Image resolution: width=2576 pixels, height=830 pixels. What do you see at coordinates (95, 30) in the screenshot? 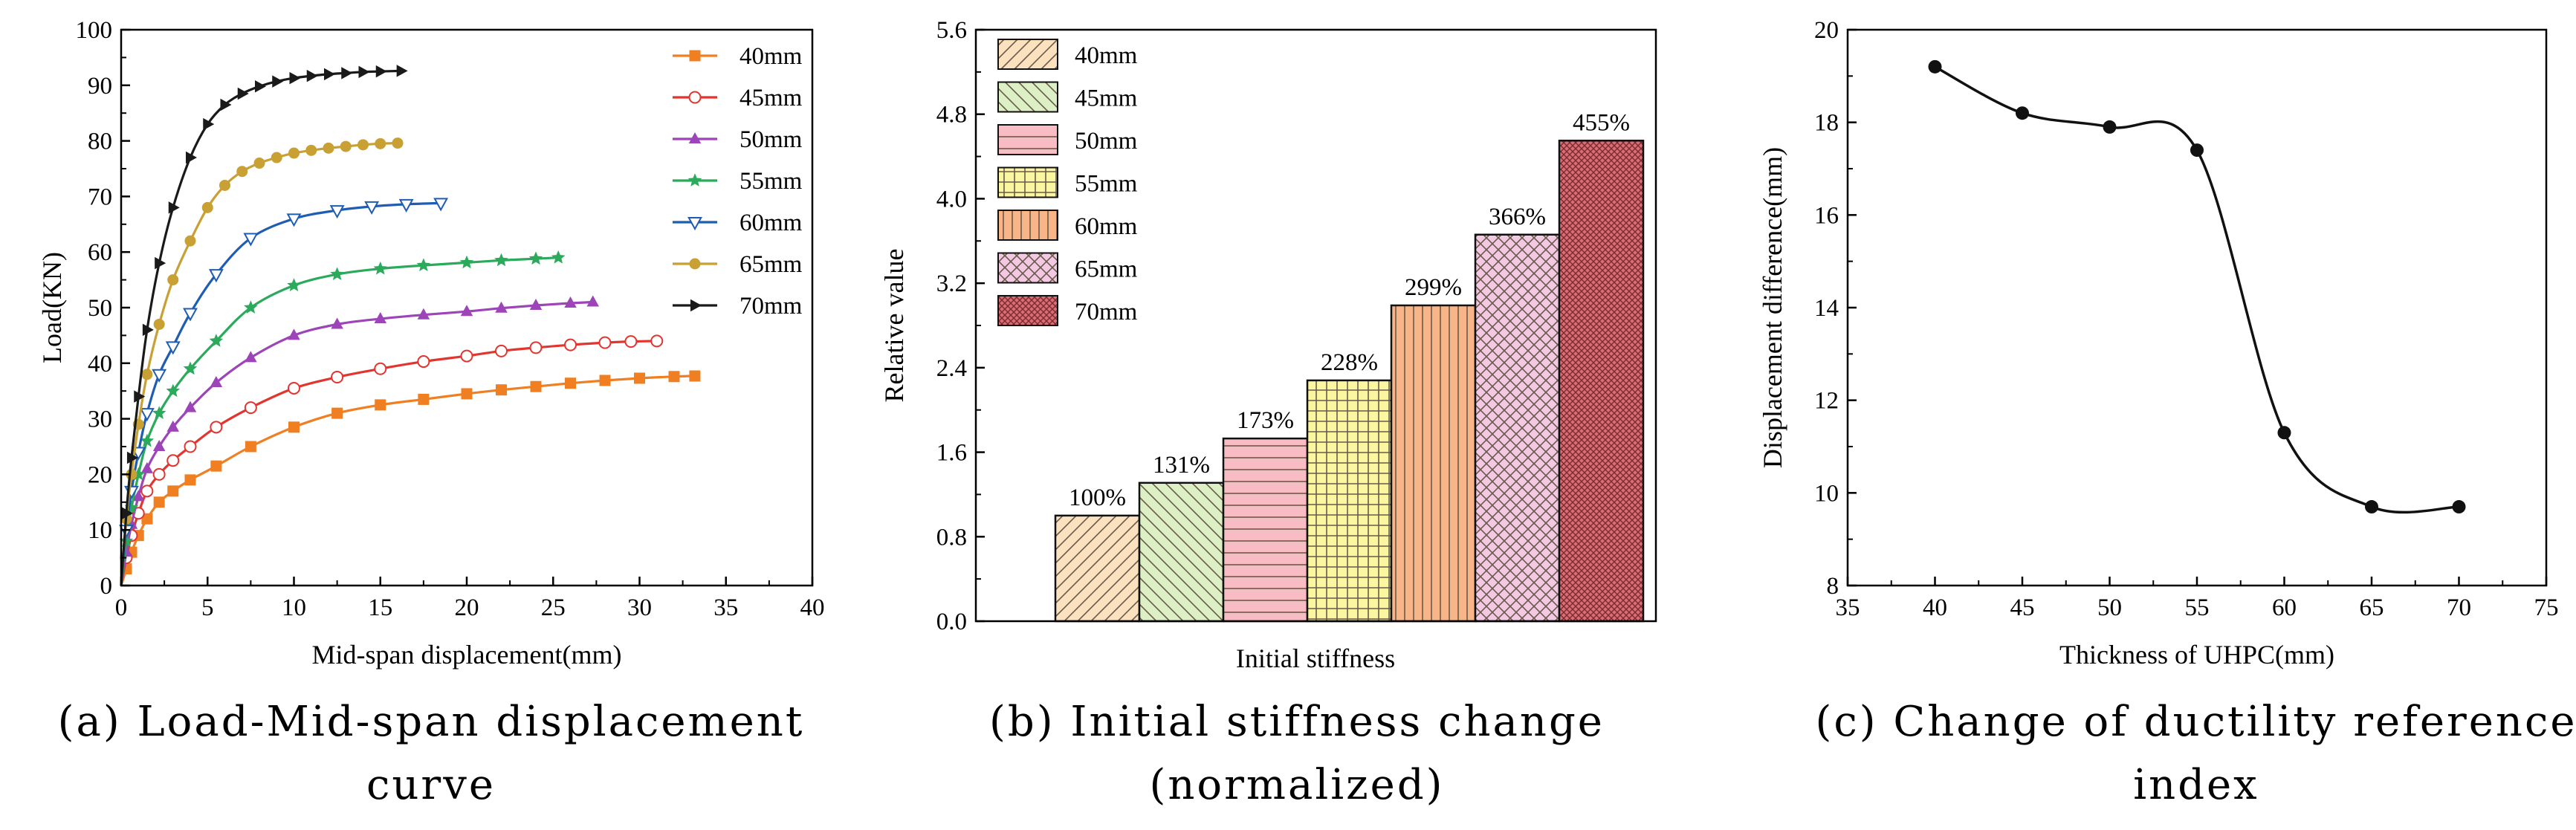
I see `y-tick-label: 100` at bounding box center [95, 30].